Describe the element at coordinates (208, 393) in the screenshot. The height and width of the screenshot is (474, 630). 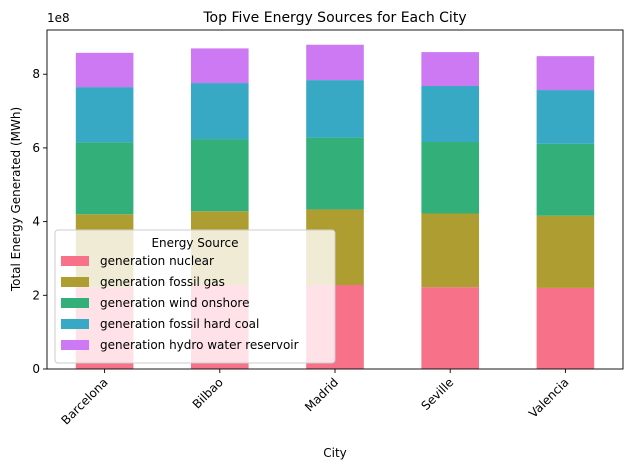
I see `x-tick-label: Bilbao` at that location.